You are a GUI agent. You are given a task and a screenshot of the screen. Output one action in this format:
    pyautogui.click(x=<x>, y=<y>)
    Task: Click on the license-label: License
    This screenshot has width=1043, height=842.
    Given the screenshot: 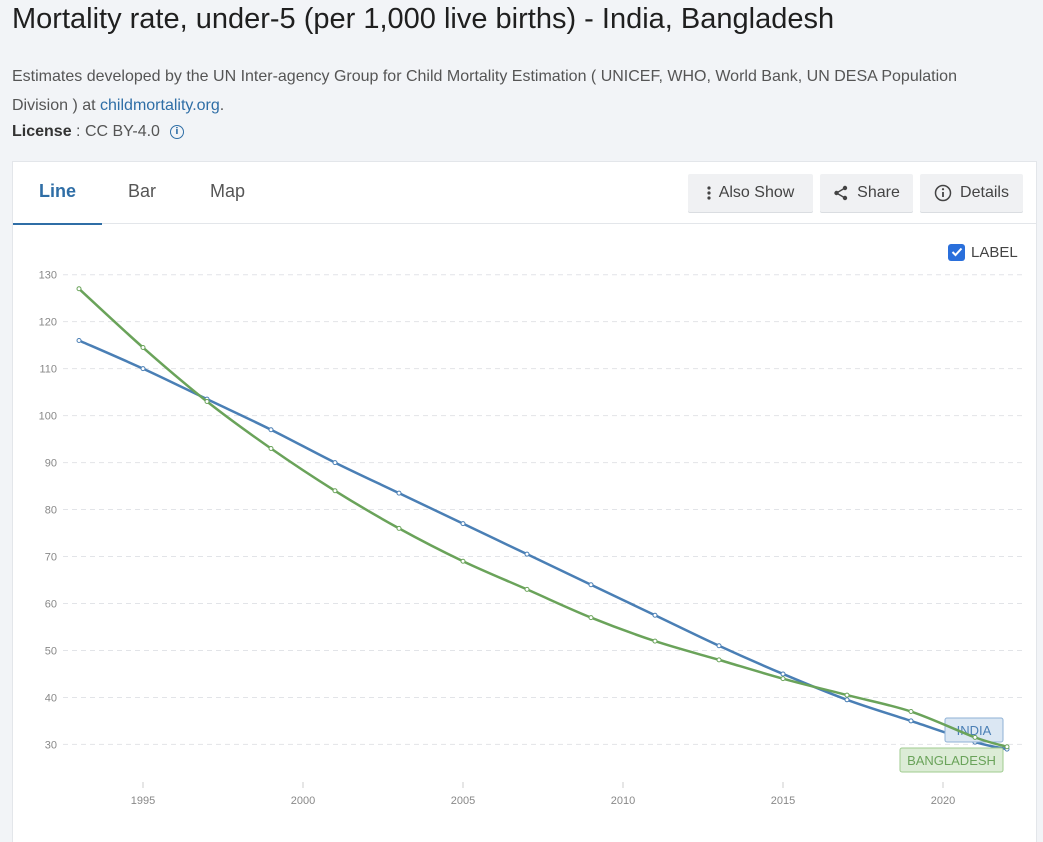 What is the action you would take?
    pyautogui.click(x=42, y=131)
    